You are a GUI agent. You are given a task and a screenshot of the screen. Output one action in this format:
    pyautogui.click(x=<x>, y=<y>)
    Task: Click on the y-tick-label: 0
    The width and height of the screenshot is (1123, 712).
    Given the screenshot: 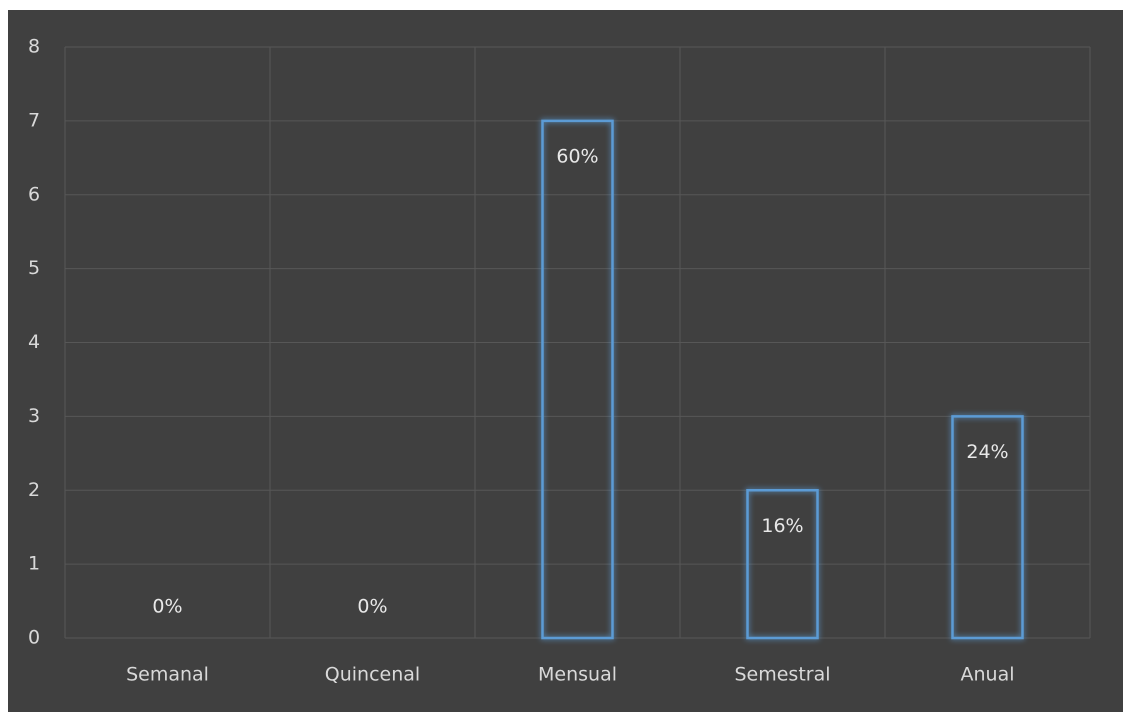 What is the action you would take?
    pyautogui.click(x=34, y=638)
    